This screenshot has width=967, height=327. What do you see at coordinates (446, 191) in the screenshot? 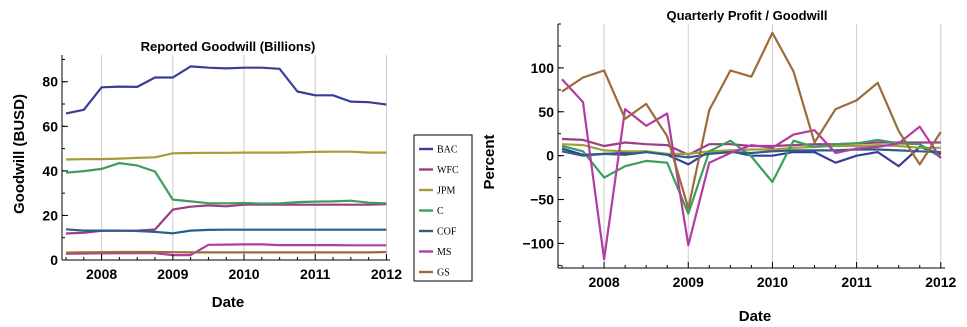
I see `legend-label-jpm: JPM` at bounding box center [446, 191].